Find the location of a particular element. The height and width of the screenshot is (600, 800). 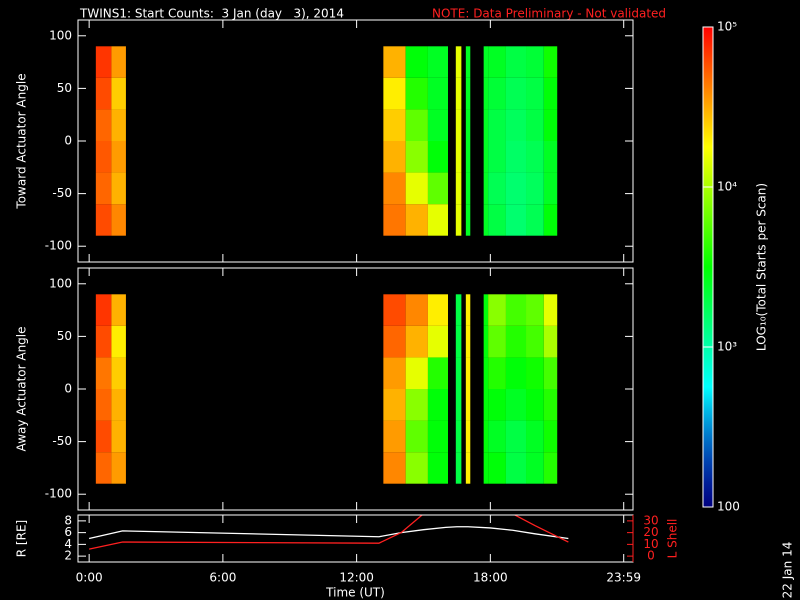

y-tick-label: 100 is located at coordinates (60, 283).